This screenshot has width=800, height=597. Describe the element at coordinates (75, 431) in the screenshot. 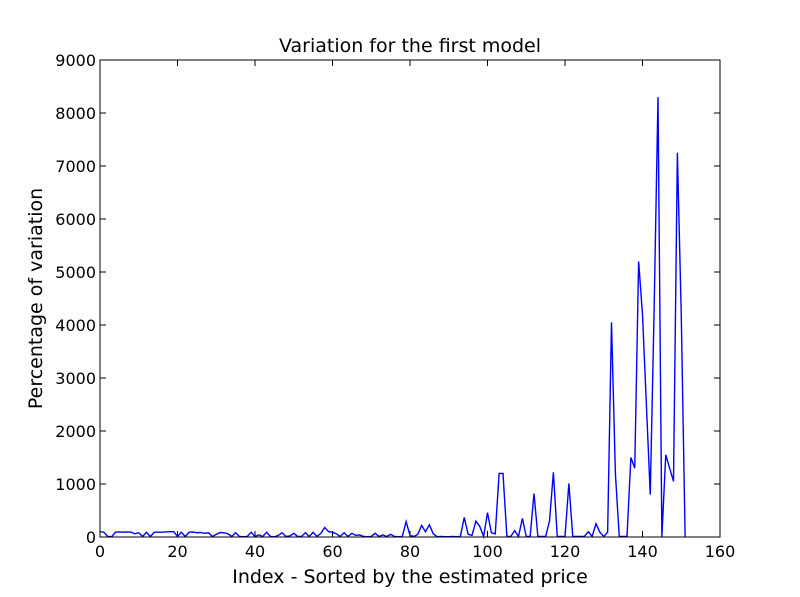

I see `y-tick-label: 2000` at that location.